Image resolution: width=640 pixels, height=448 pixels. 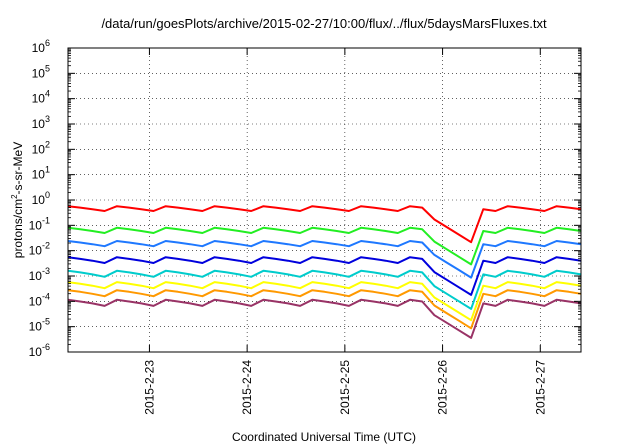 I want to click on x-tick-label: 2015-2-25, so click(x=345, y=387).